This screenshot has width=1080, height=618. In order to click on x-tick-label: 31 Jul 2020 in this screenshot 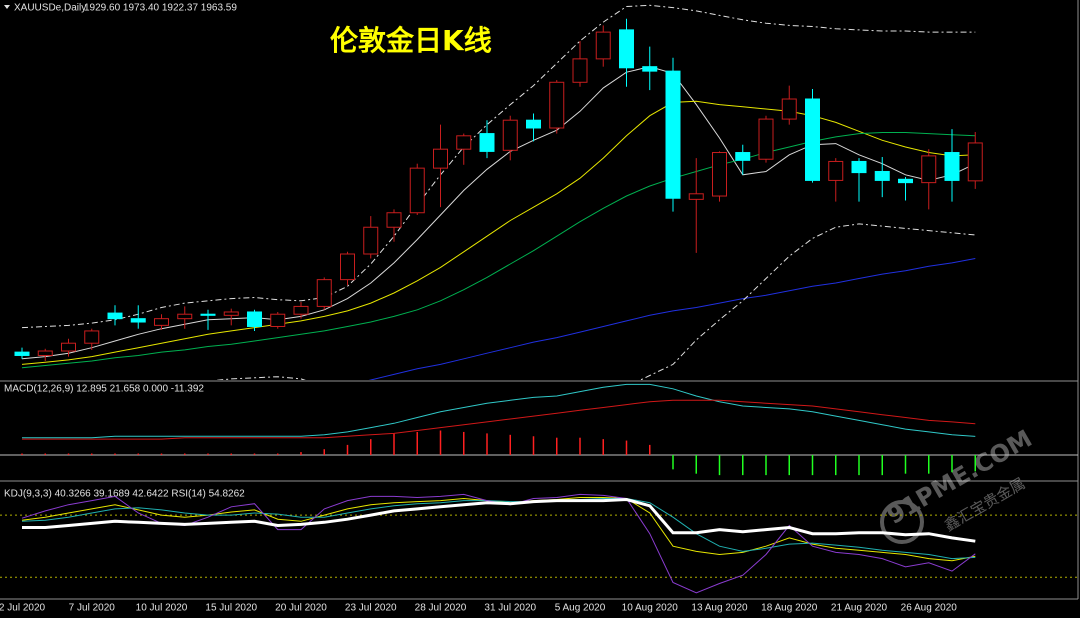, I will do `click(510, 608)`.